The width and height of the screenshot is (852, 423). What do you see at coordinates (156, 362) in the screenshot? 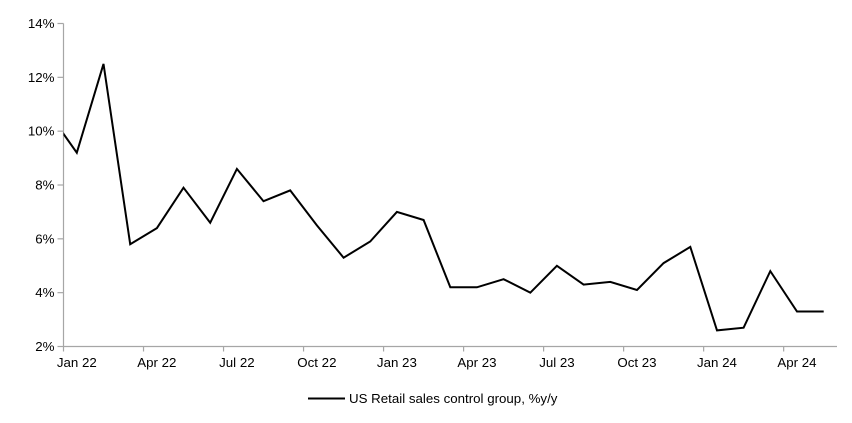
I see `x-tick-label: Apr 22` at bounding box center [156, 362].